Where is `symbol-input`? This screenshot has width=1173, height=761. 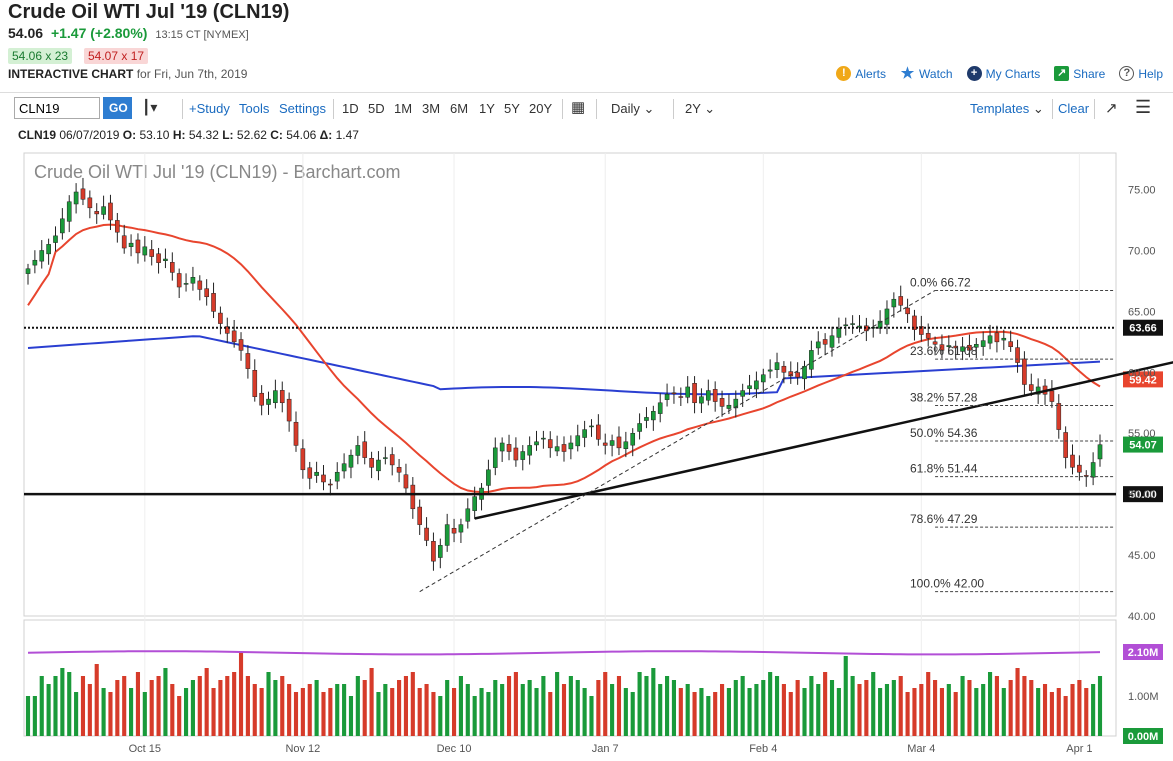 symbol-input is located at coordinates (57, 108).